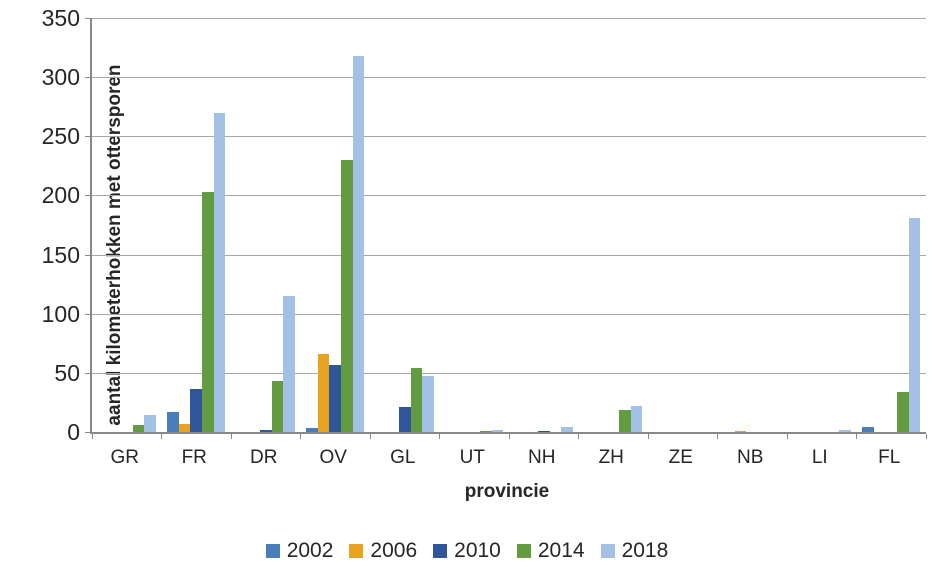 This screenshot has width=934, height=573. What do you see at coordinates (138, 428) in the screenshot?
I see `bar-2014-GR` at bounding box center [138, 428].